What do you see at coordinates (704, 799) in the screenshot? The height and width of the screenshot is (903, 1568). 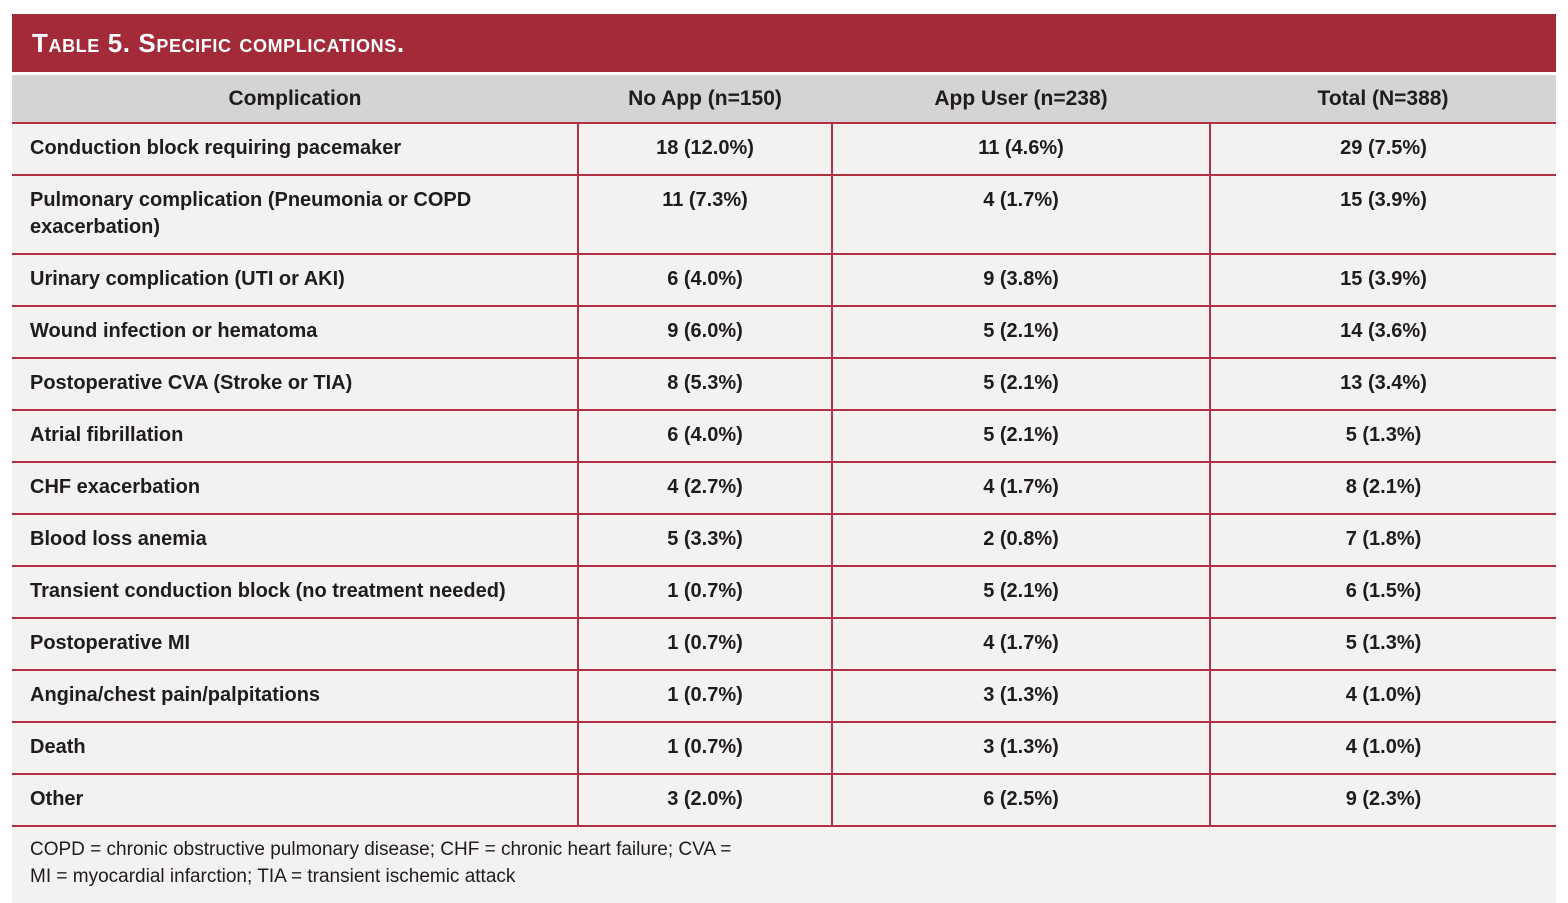 I see `no-app-value-cell: 3 (2.0%)` at bounding box center [704, 799].